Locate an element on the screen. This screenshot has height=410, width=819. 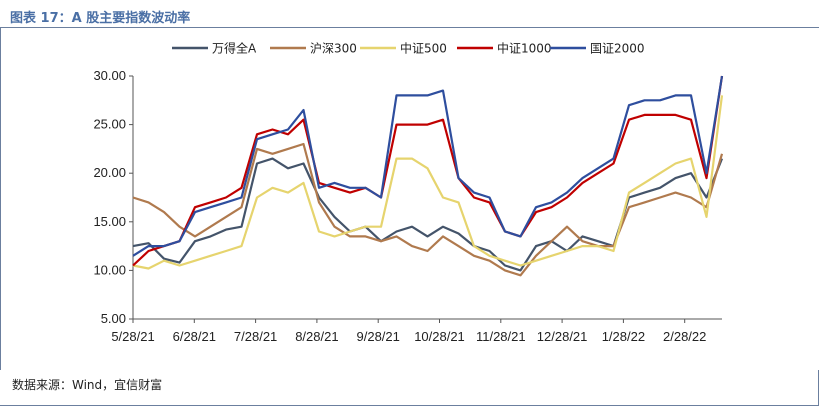
x-tick-label: 7/28/21 is located at coordinates (255, 336).